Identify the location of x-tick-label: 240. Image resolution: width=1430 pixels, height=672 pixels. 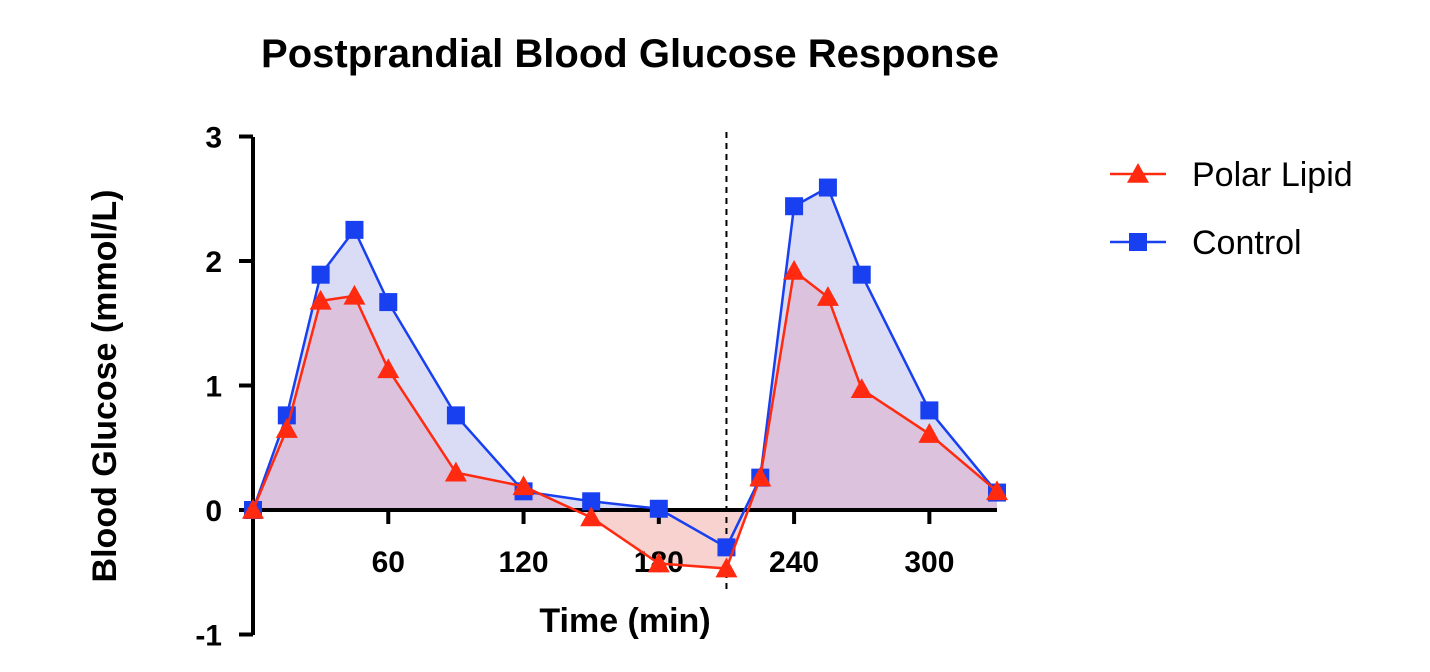
(794, 562).